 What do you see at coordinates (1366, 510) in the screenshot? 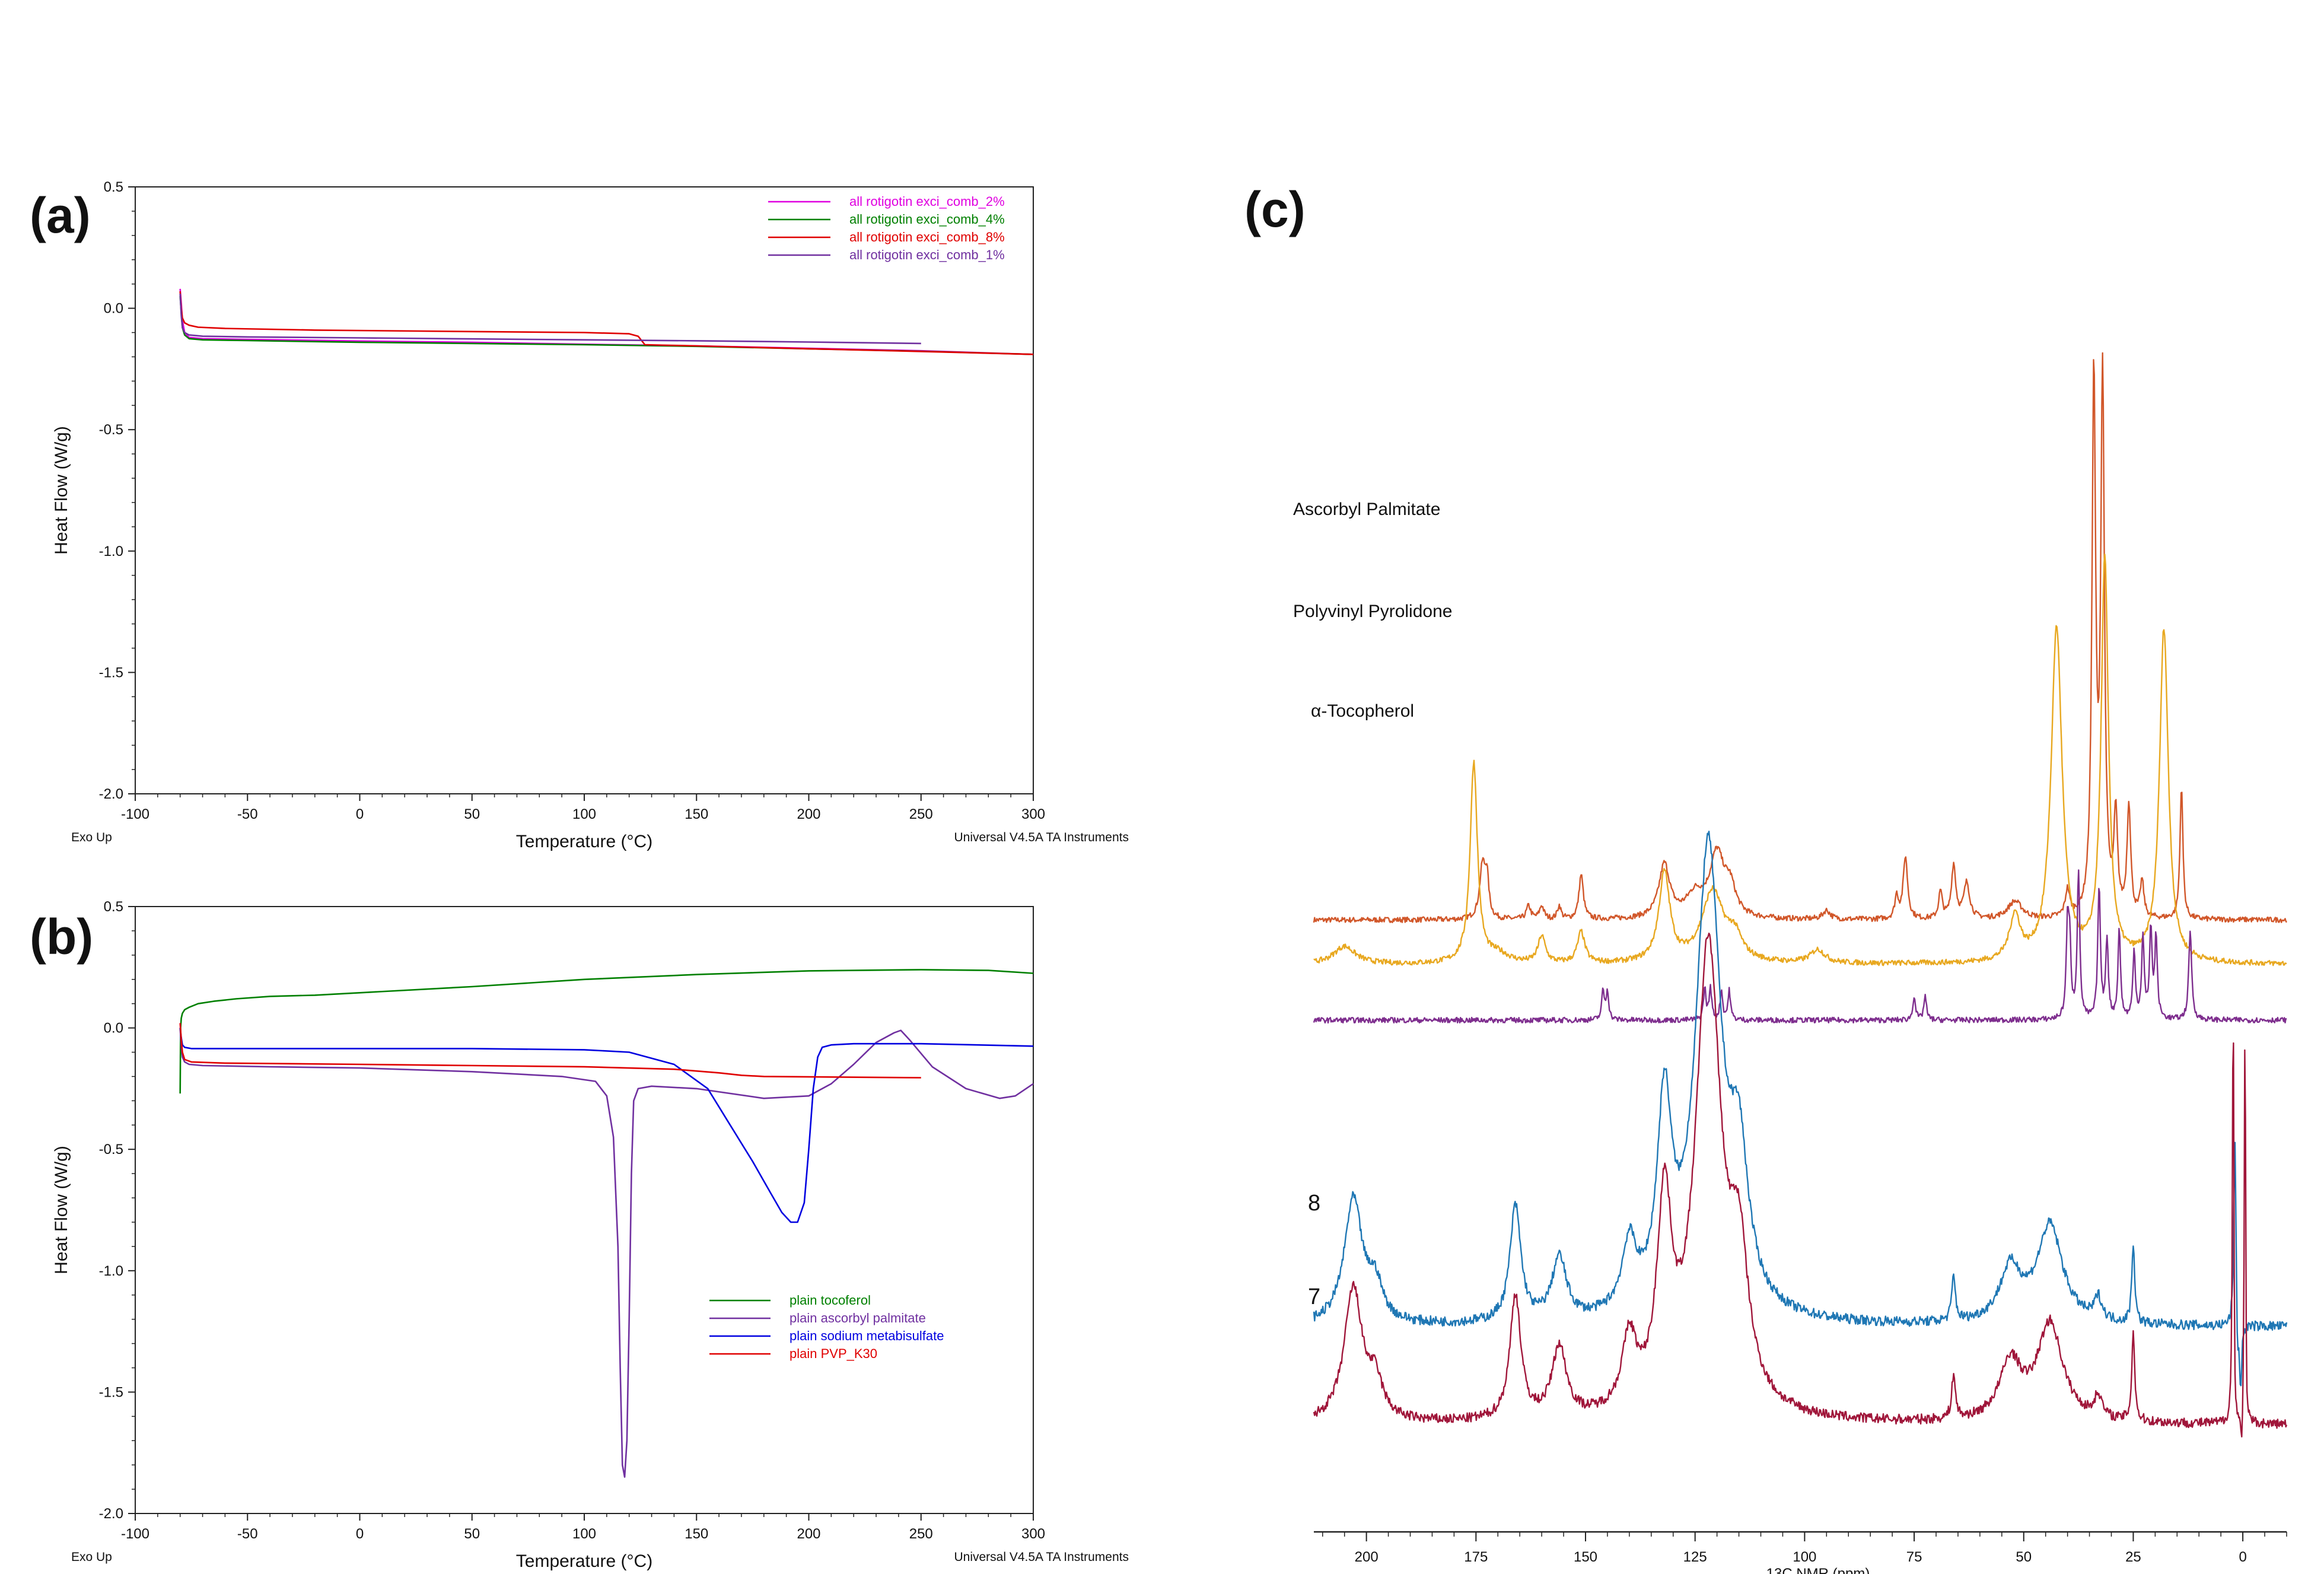
I see `spectrum-label: Ascorbyl Palmitate` at bounding box center [1366, 510].